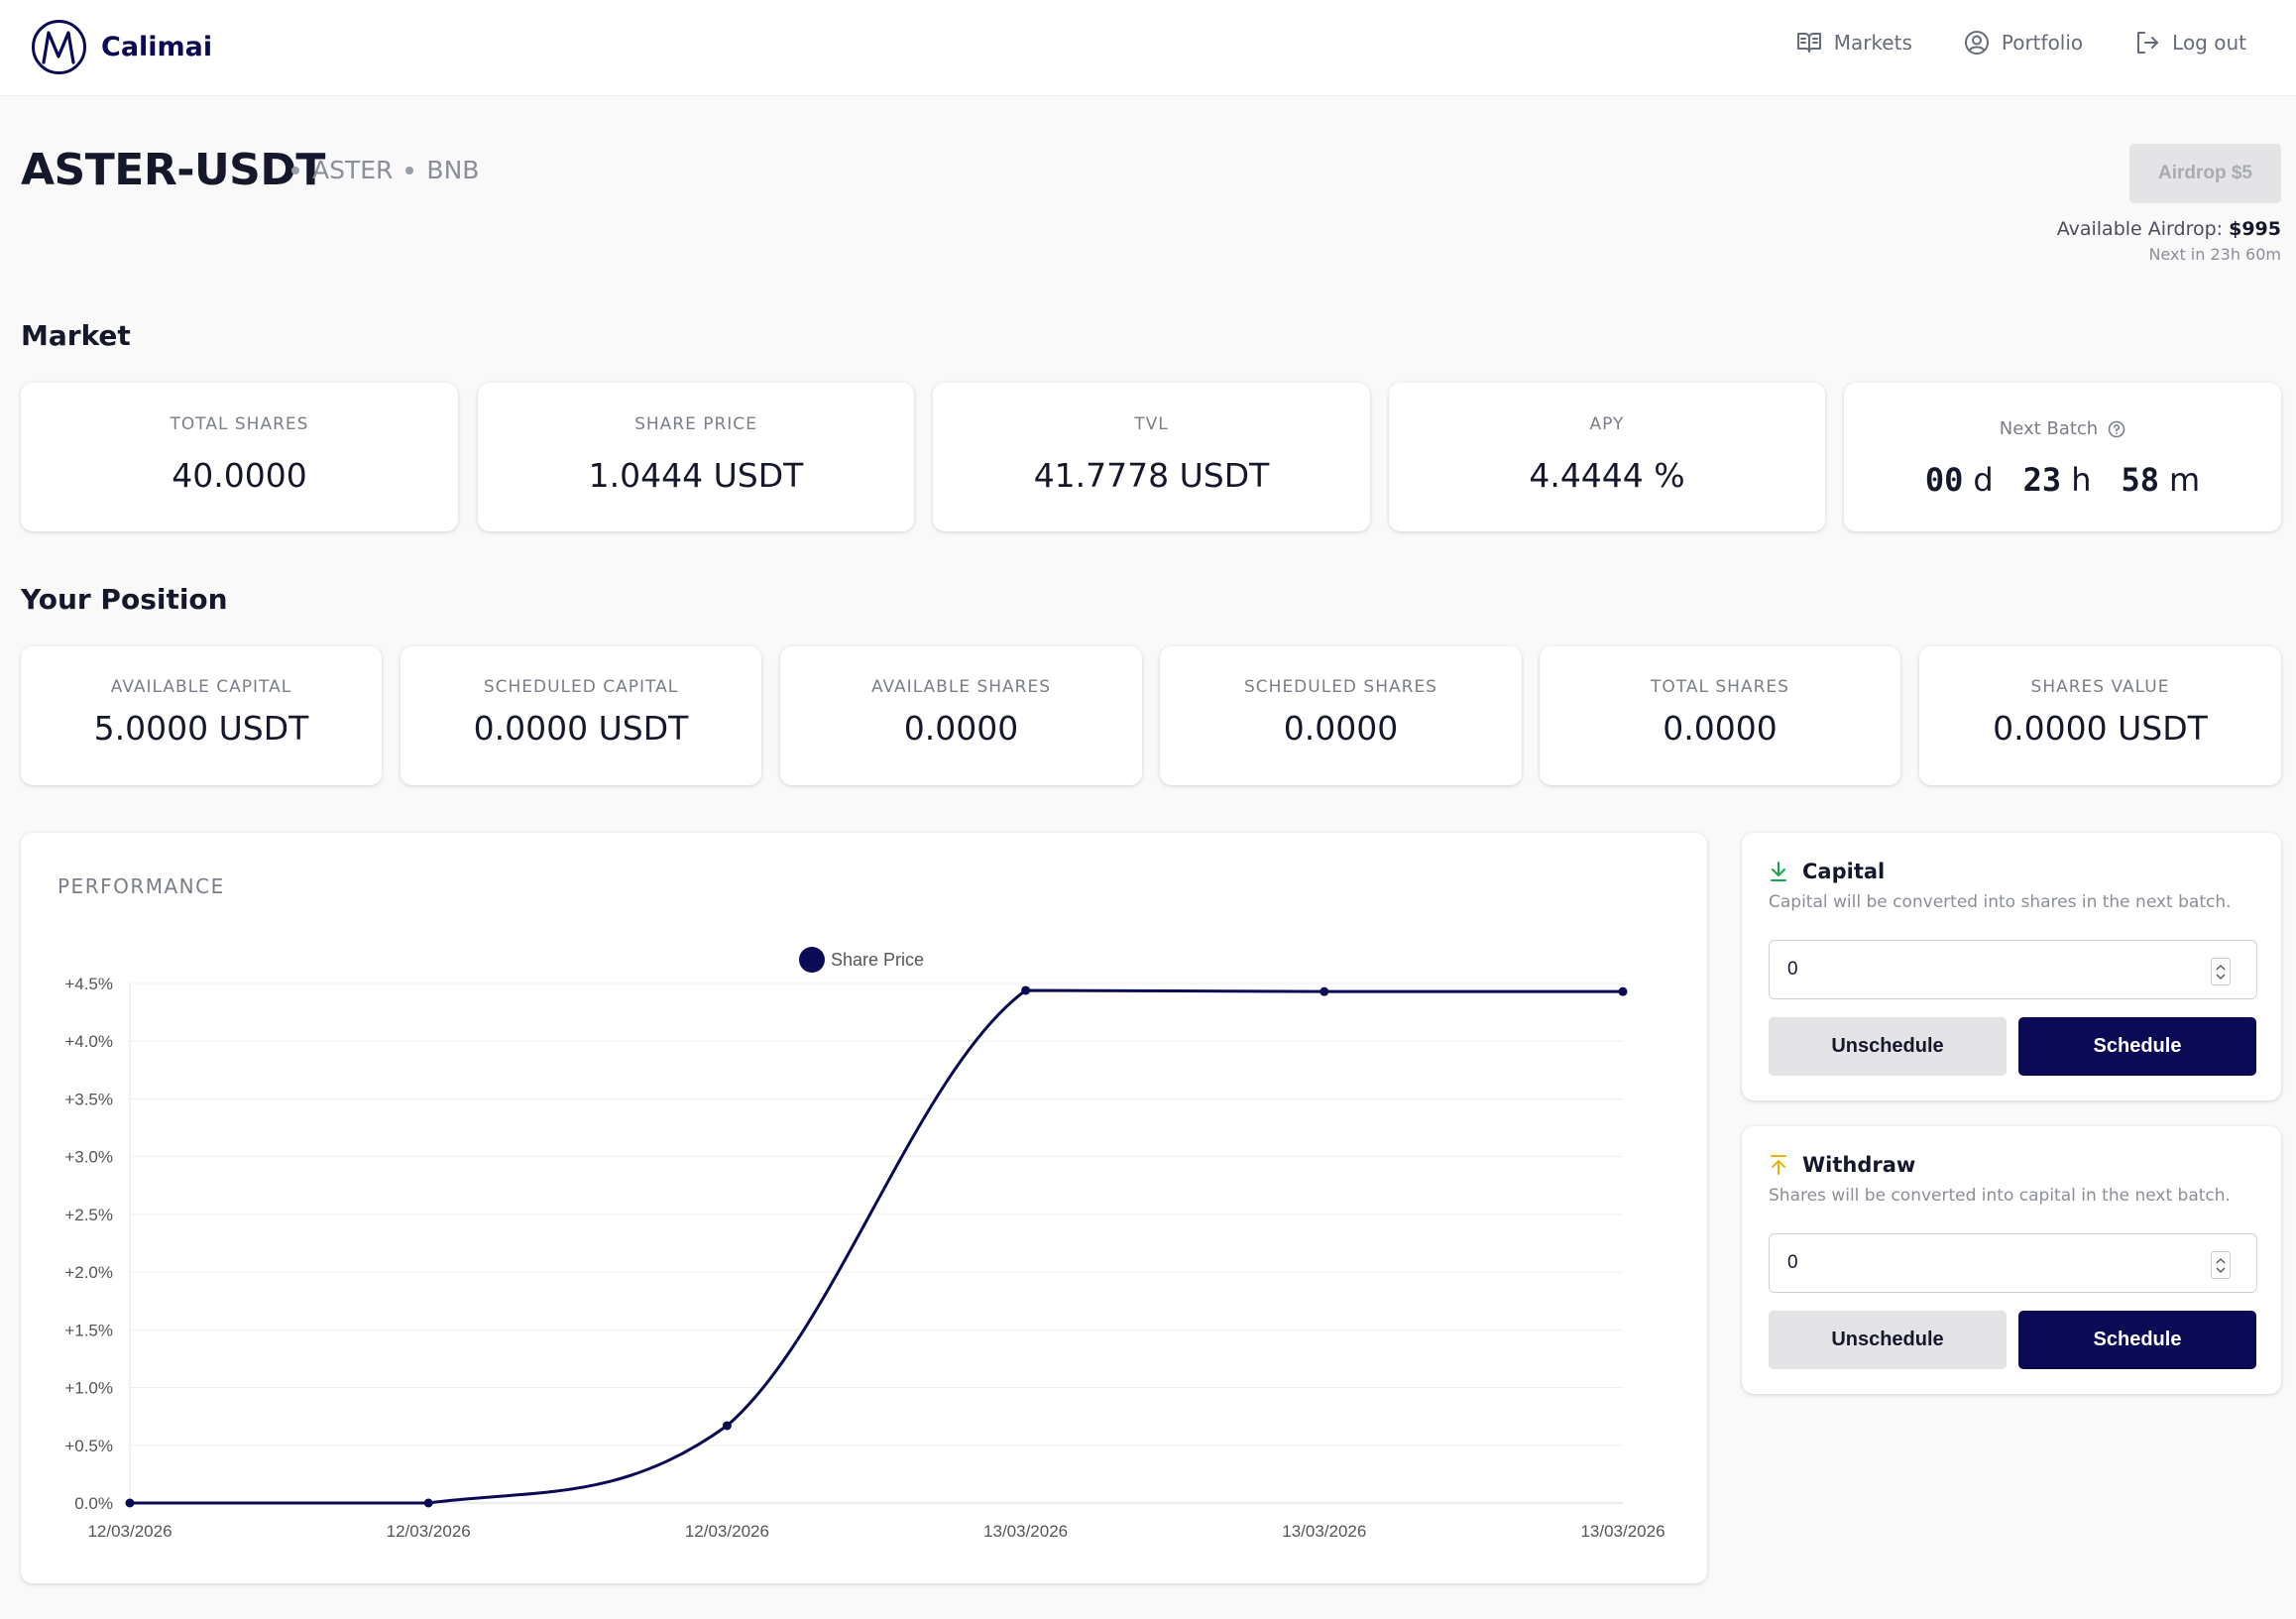  I want to click on market-section-title: Market, so click(76, 335).